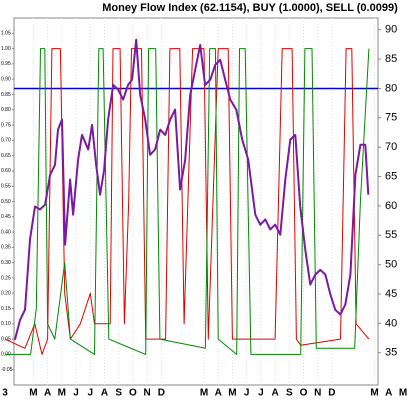 The width and height of the screenshot is (420, 400). I want to click on y-tick-label: 0.20, so click(6, 294).